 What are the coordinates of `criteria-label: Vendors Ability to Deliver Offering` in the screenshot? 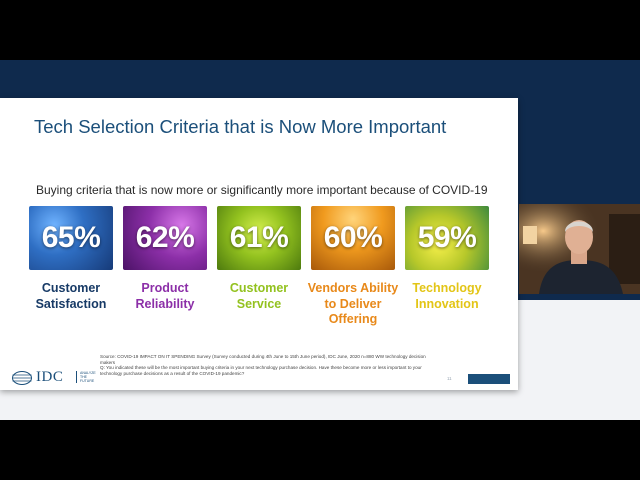 It's located at (353, 303).